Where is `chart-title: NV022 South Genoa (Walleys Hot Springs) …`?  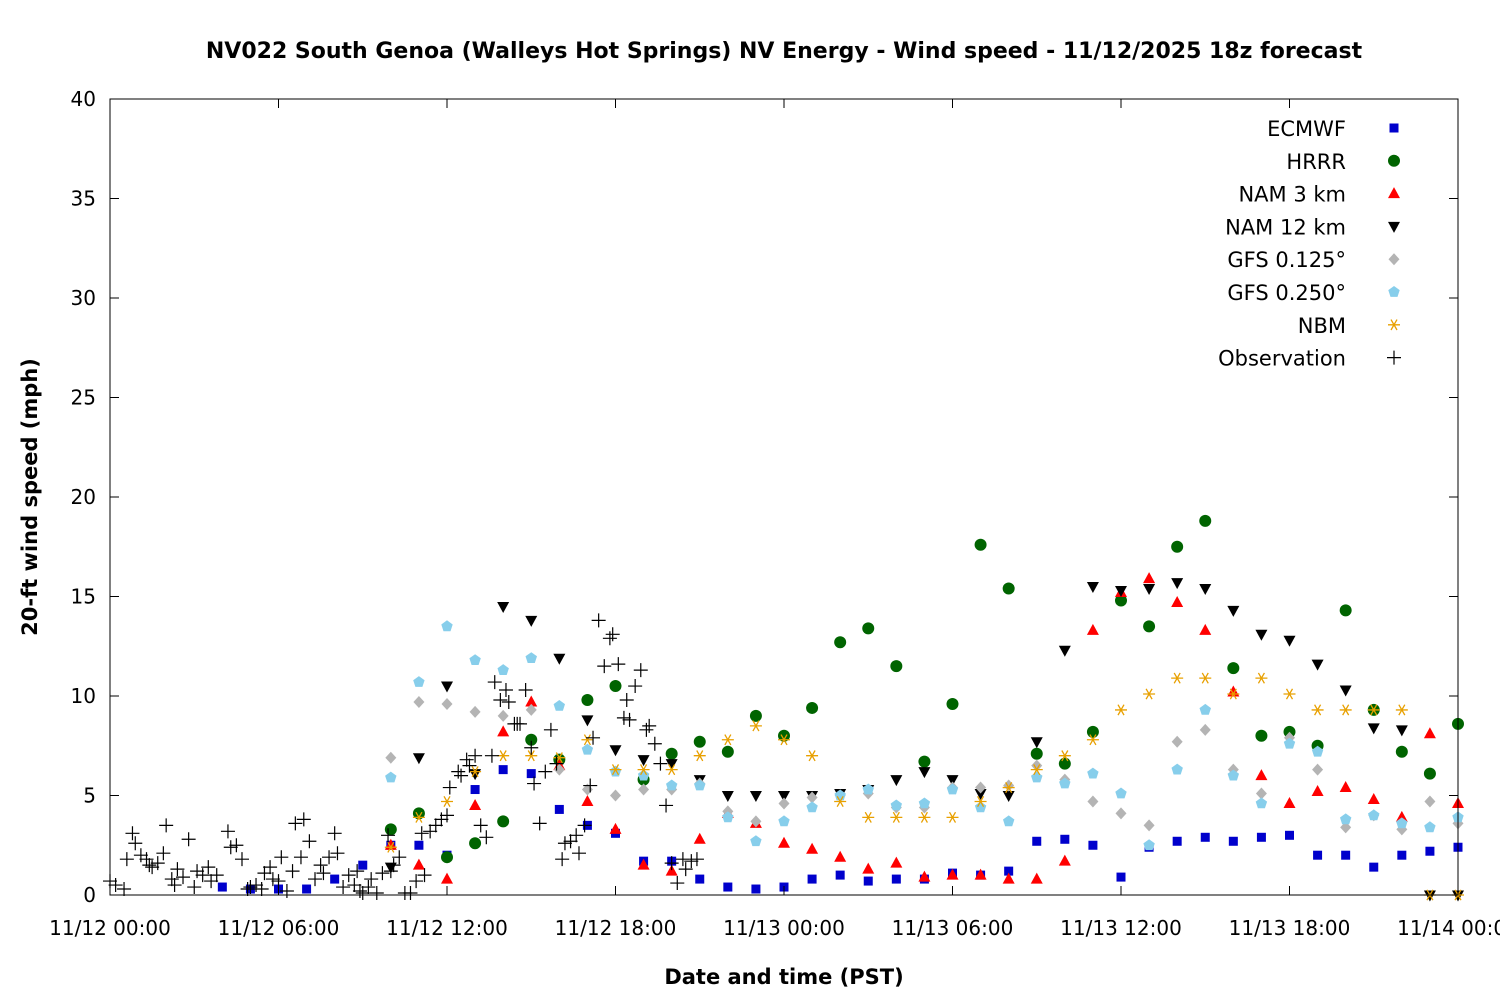 chart-title: NV022 South Genoa (Walleys Hot Springs) … is located at coordinates (784, 51).